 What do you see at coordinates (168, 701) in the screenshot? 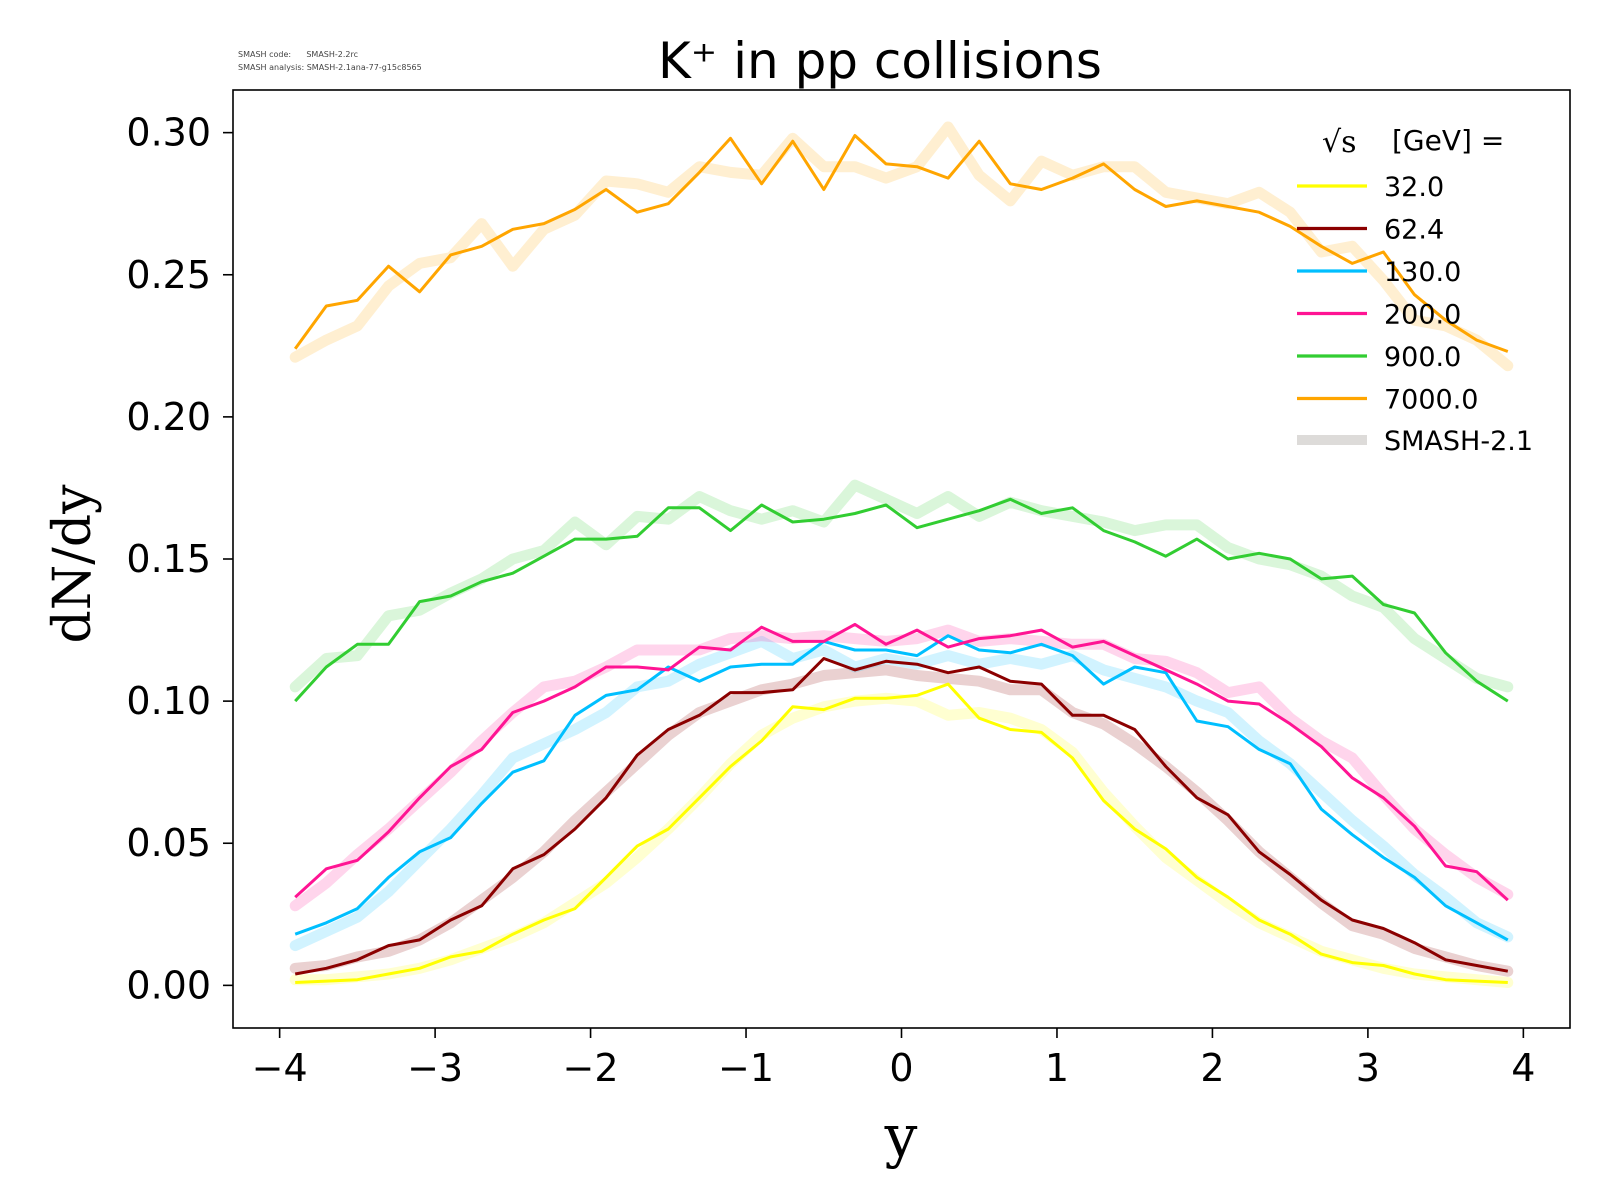
I see `y-tick-label: 0.10` at bounding box center [168, 701].